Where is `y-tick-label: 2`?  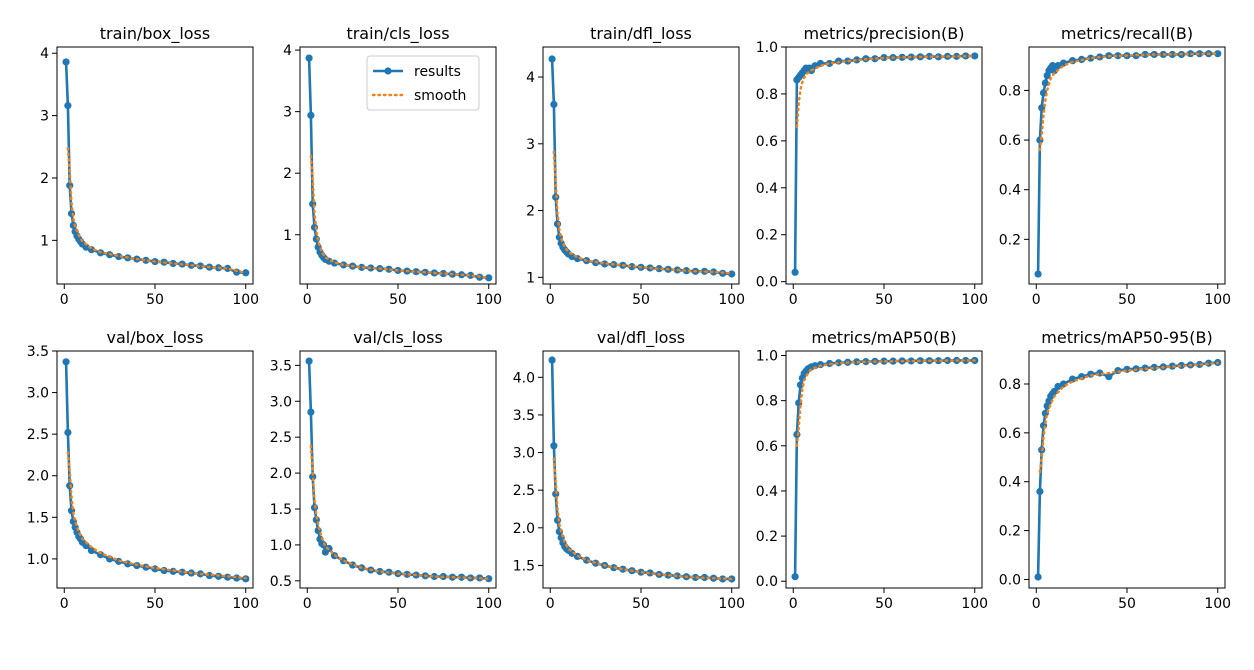
y-tick-label: 2 is located at coordinates (530, 212).